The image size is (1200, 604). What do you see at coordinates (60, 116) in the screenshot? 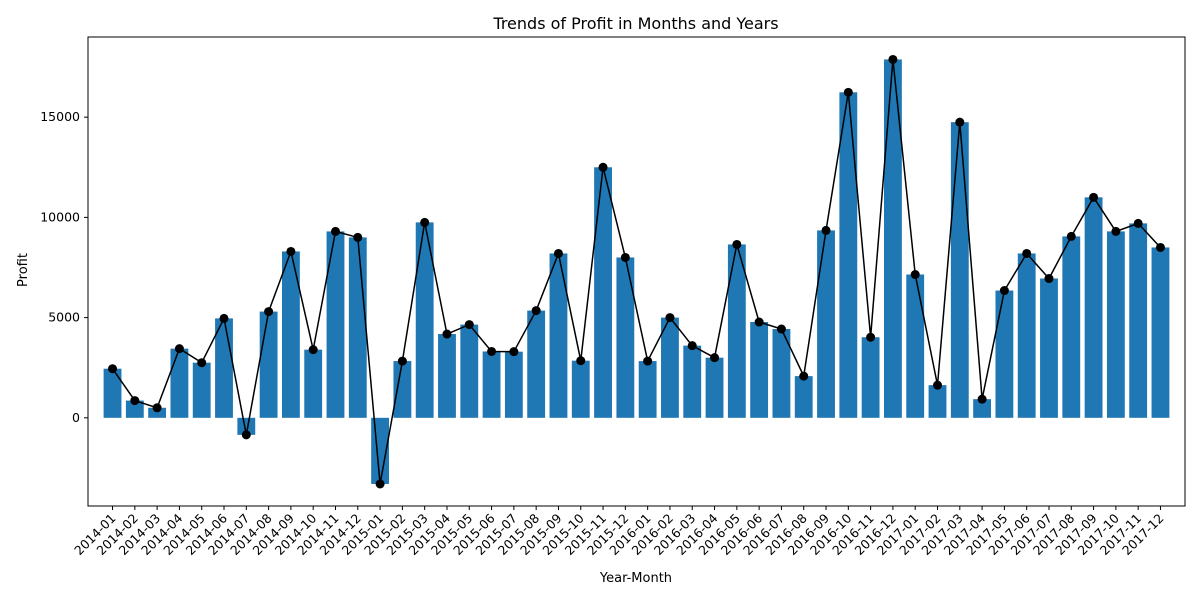
I see `y-tick-label: 15000` at bounding box center [60, 116].